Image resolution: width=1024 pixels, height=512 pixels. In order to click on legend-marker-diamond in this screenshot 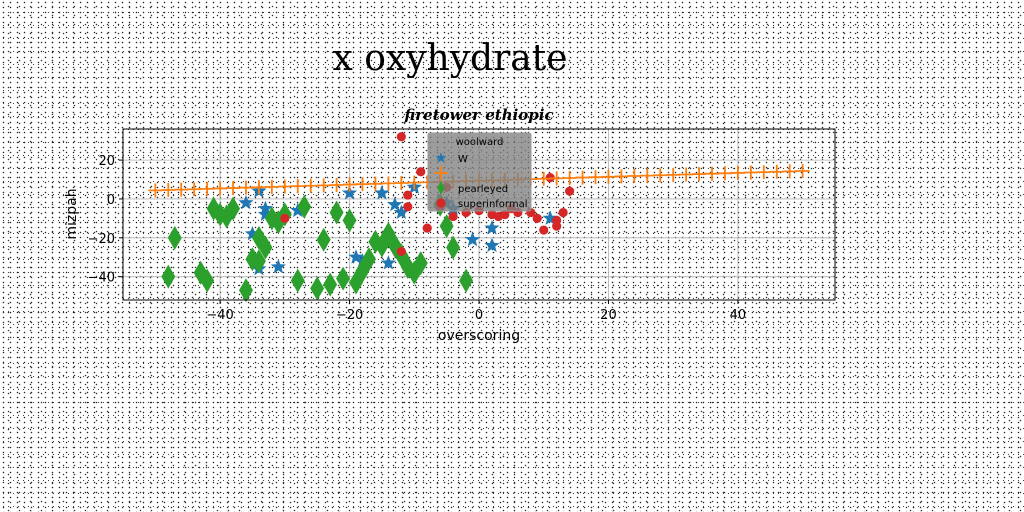, I will do `click(441, 188)`.